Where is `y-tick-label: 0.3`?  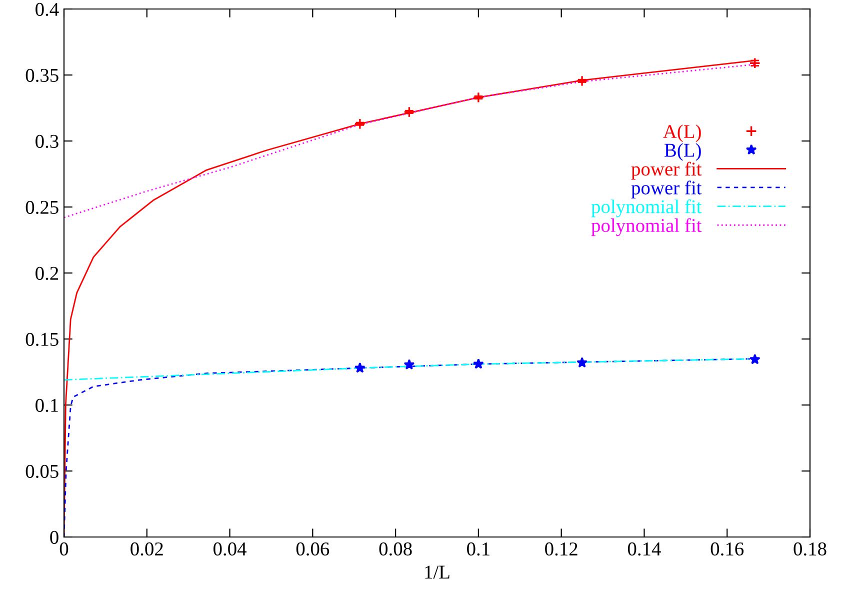
y-tick-label: 0.3 is located at coordinates (47, 141).